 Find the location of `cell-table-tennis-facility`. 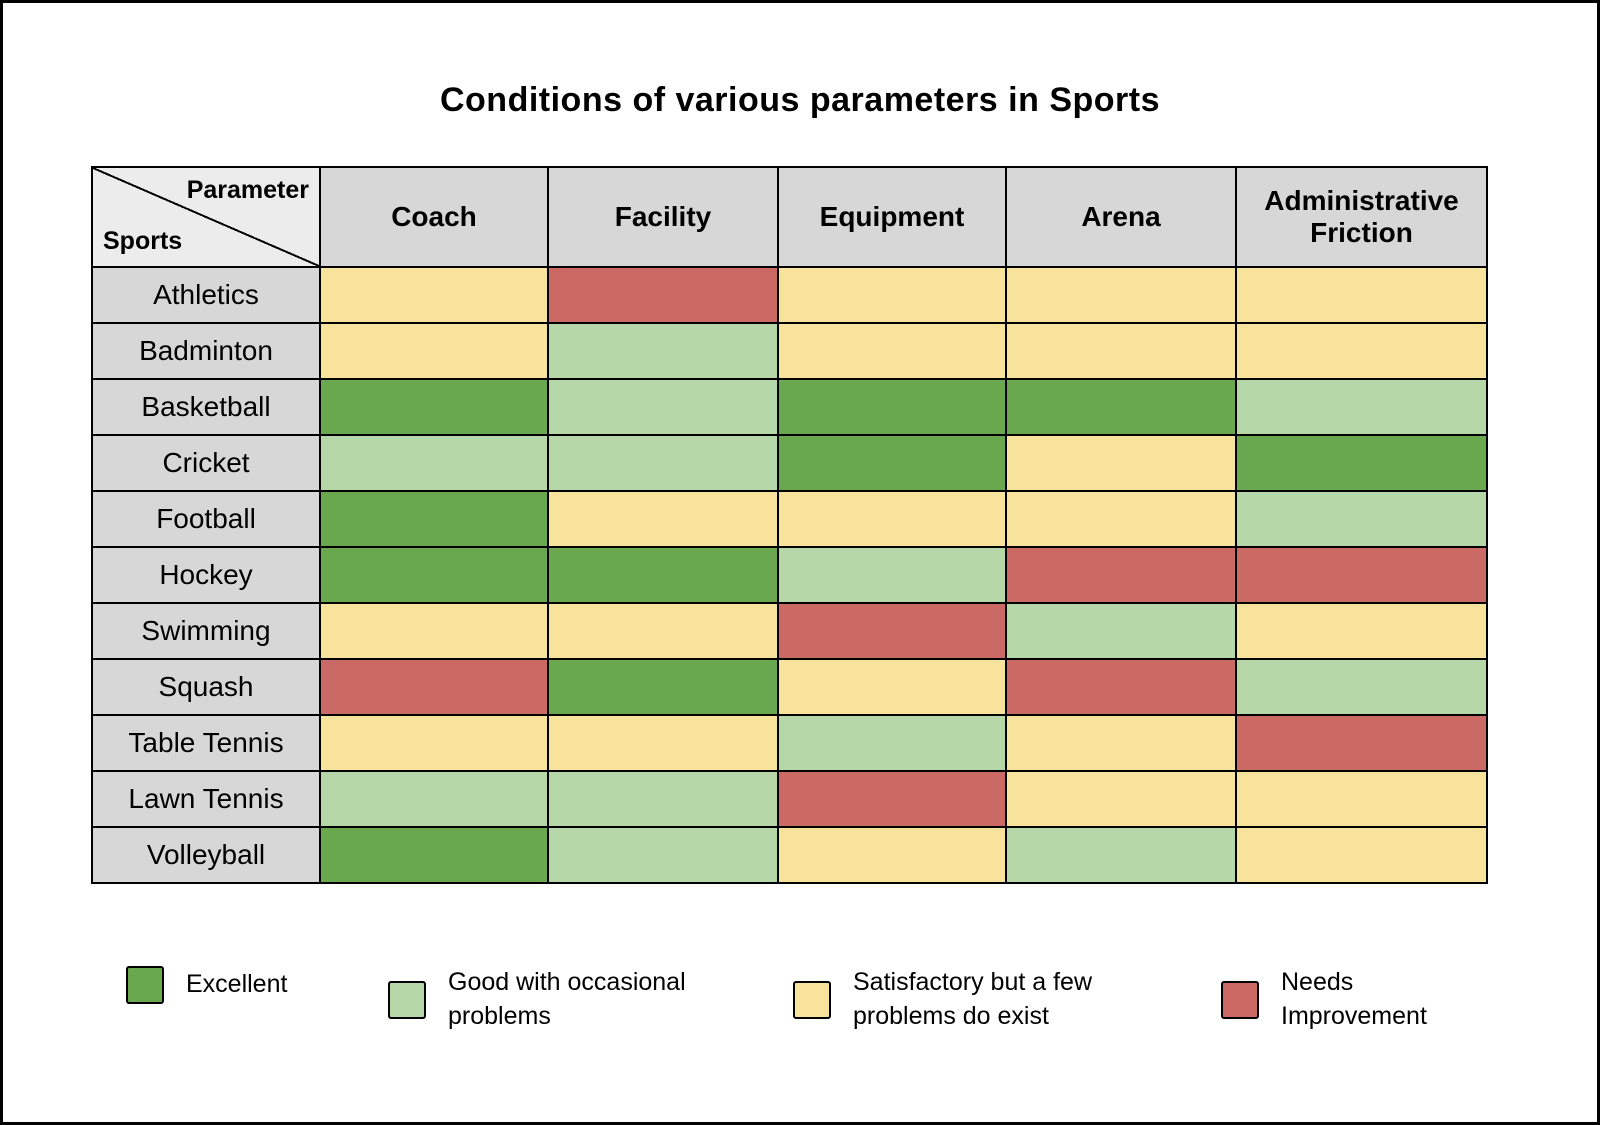

cell-table-tennis-facility is located at coordinates (663, 743).